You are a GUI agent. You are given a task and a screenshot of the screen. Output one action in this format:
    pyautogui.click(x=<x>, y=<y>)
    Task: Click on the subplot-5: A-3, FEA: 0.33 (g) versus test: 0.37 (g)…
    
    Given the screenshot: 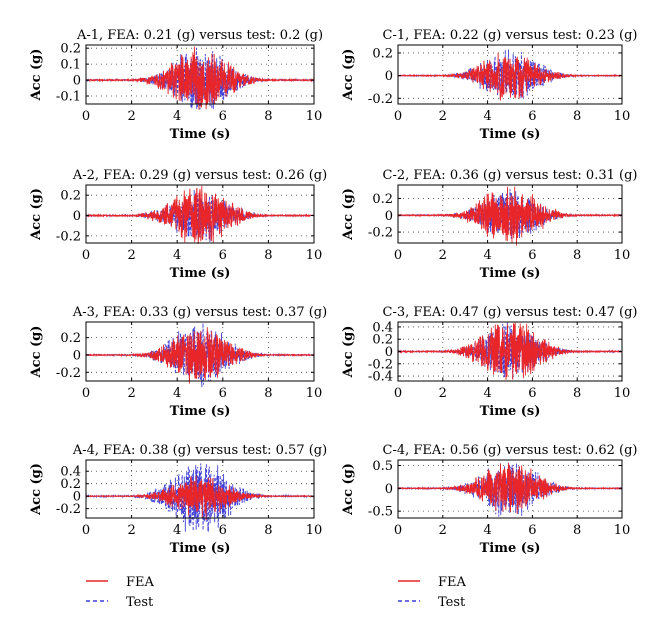 What is the action you would take?
    pyautogui.click(x=178, y=362)
    